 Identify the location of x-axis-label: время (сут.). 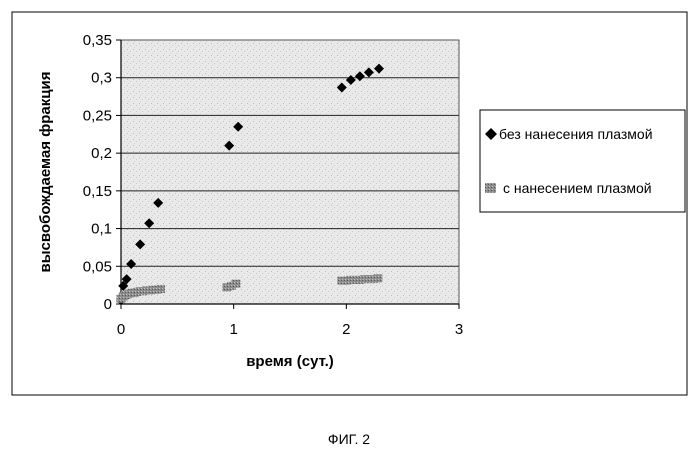
(290, 361).